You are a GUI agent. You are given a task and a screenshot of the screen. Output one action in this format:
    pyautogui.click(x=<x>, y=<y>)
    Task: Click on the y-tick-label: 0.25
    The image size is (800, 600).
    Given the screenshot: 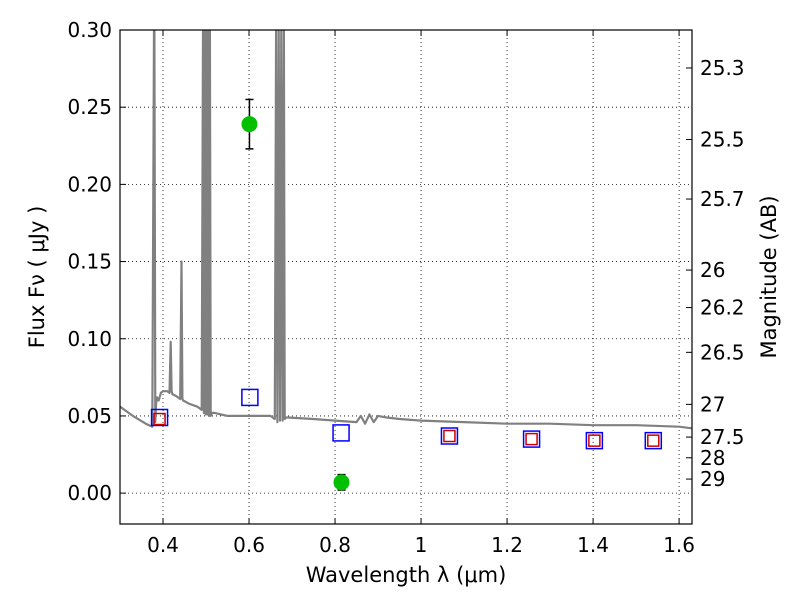 What is the action you would take?
    pyautogui.click(x=89, y=107)
    